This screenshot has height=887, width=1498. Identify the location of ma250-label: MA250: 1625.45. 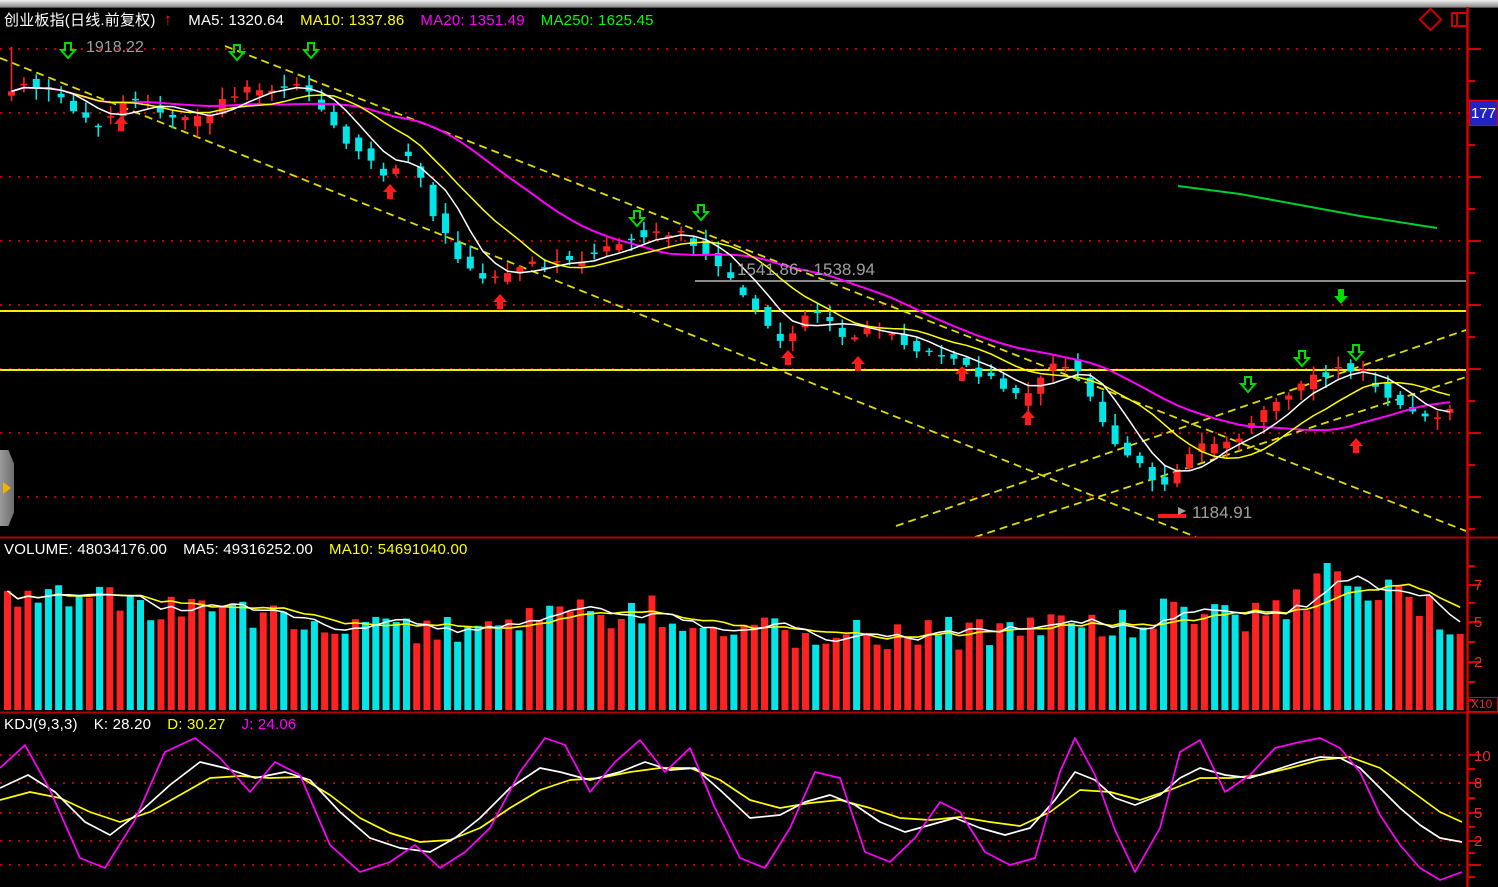
(597, 20).